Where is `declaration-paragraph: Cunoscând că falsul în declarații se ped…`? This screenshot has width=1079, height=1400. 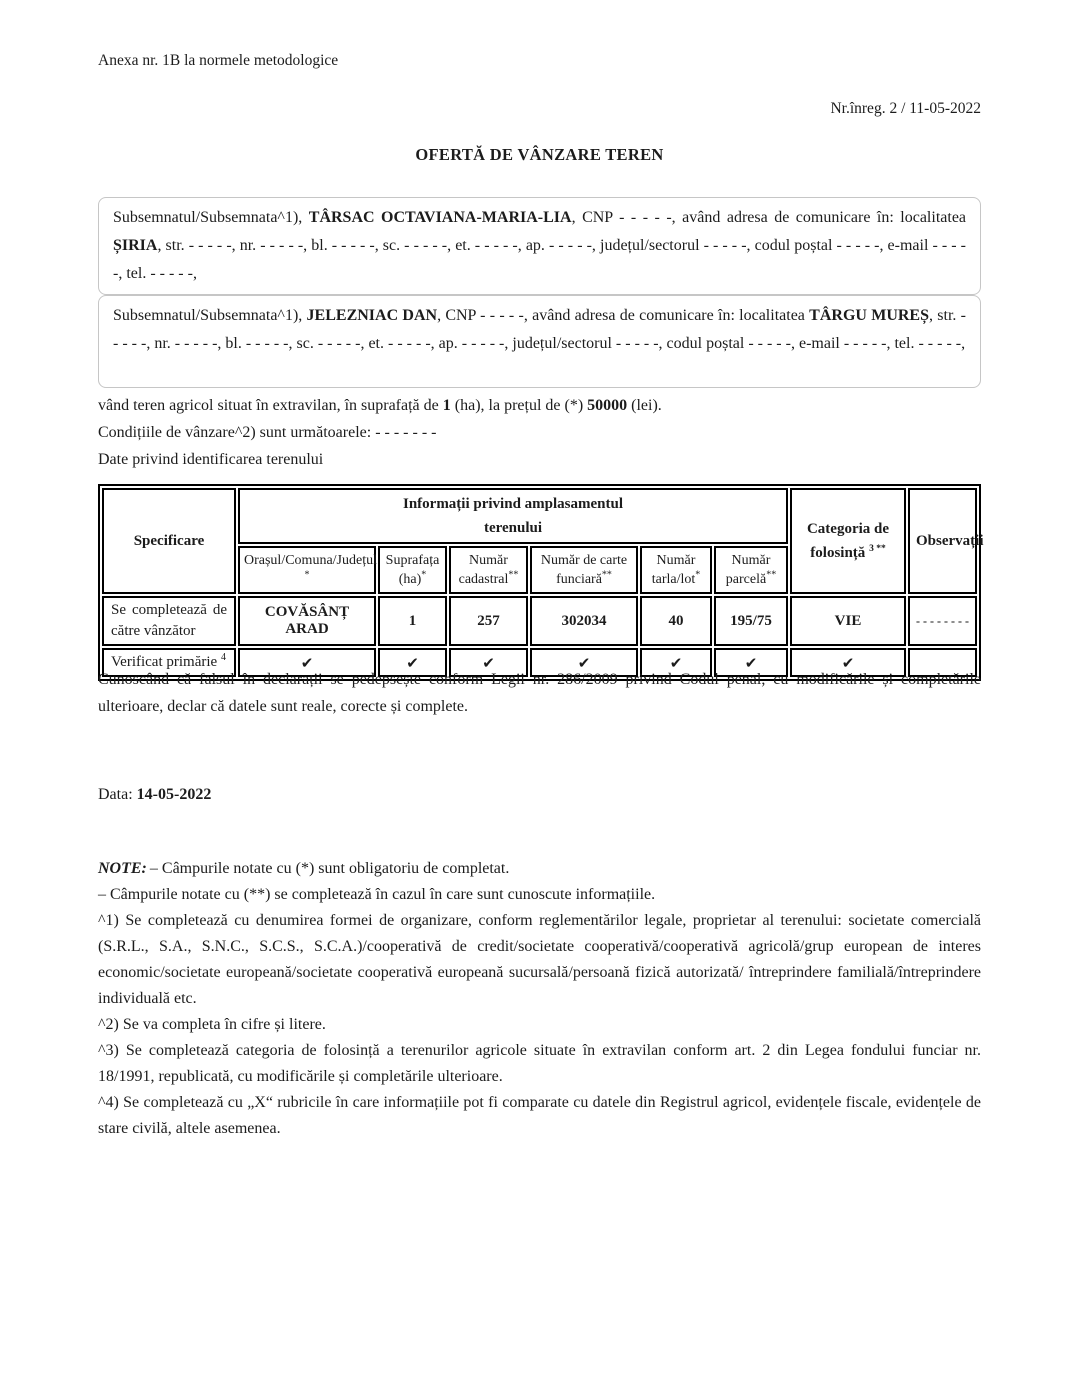 declaration-paragraph: Cunoscând că falsul în declarații se ped… is located at coordinates (539, 693).